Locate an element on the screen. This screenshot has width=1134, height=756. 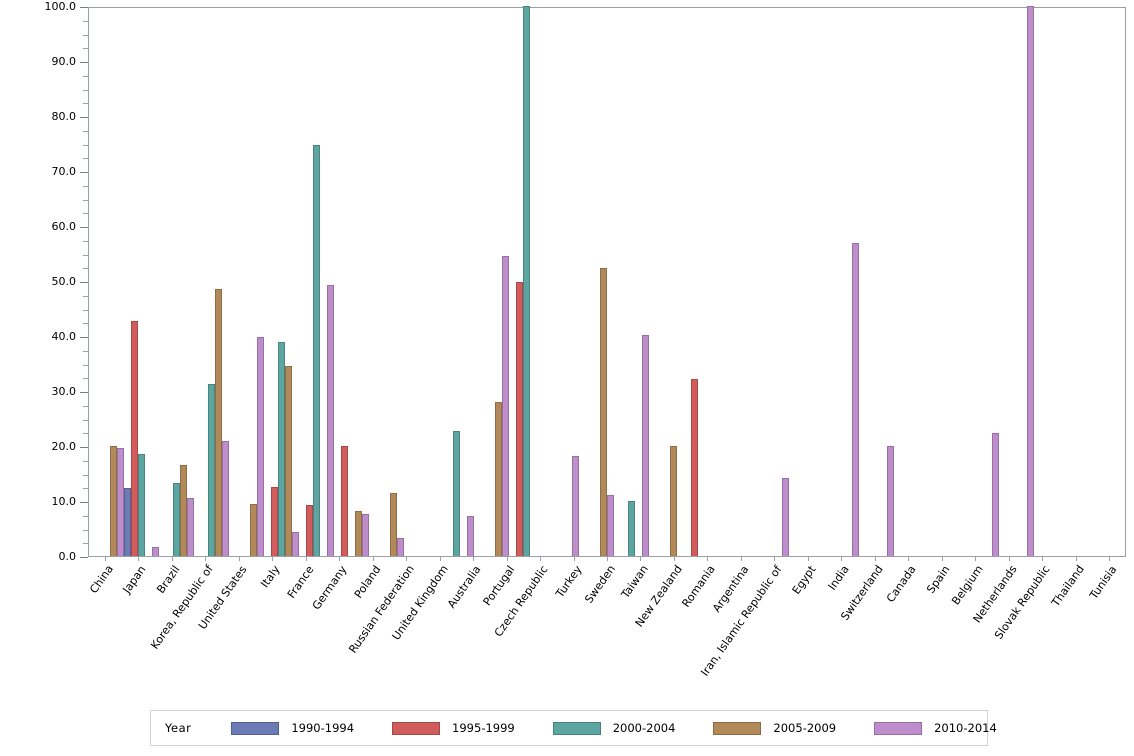
legend-label: 2005-2009 is located at coordinates (805, 728).